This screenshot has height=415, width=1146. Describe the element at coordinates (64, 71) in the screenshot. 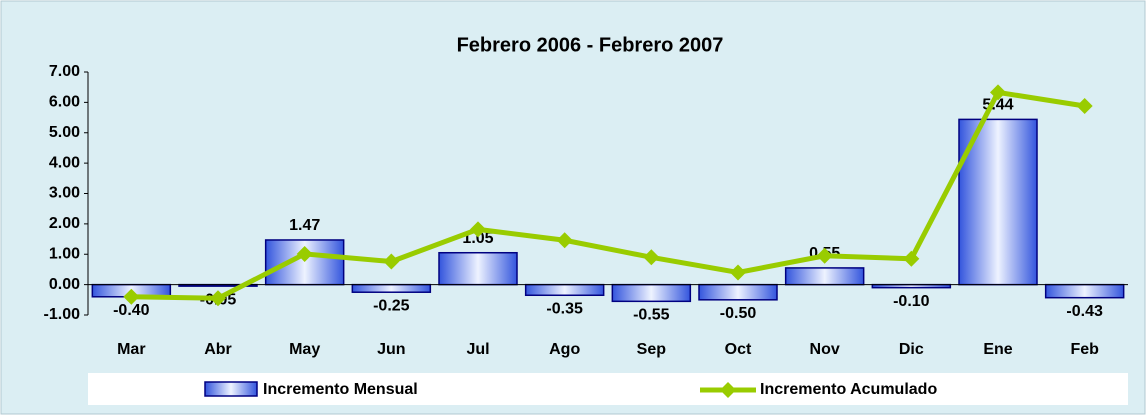

I see `y-tick-label: 7.00` at that location.